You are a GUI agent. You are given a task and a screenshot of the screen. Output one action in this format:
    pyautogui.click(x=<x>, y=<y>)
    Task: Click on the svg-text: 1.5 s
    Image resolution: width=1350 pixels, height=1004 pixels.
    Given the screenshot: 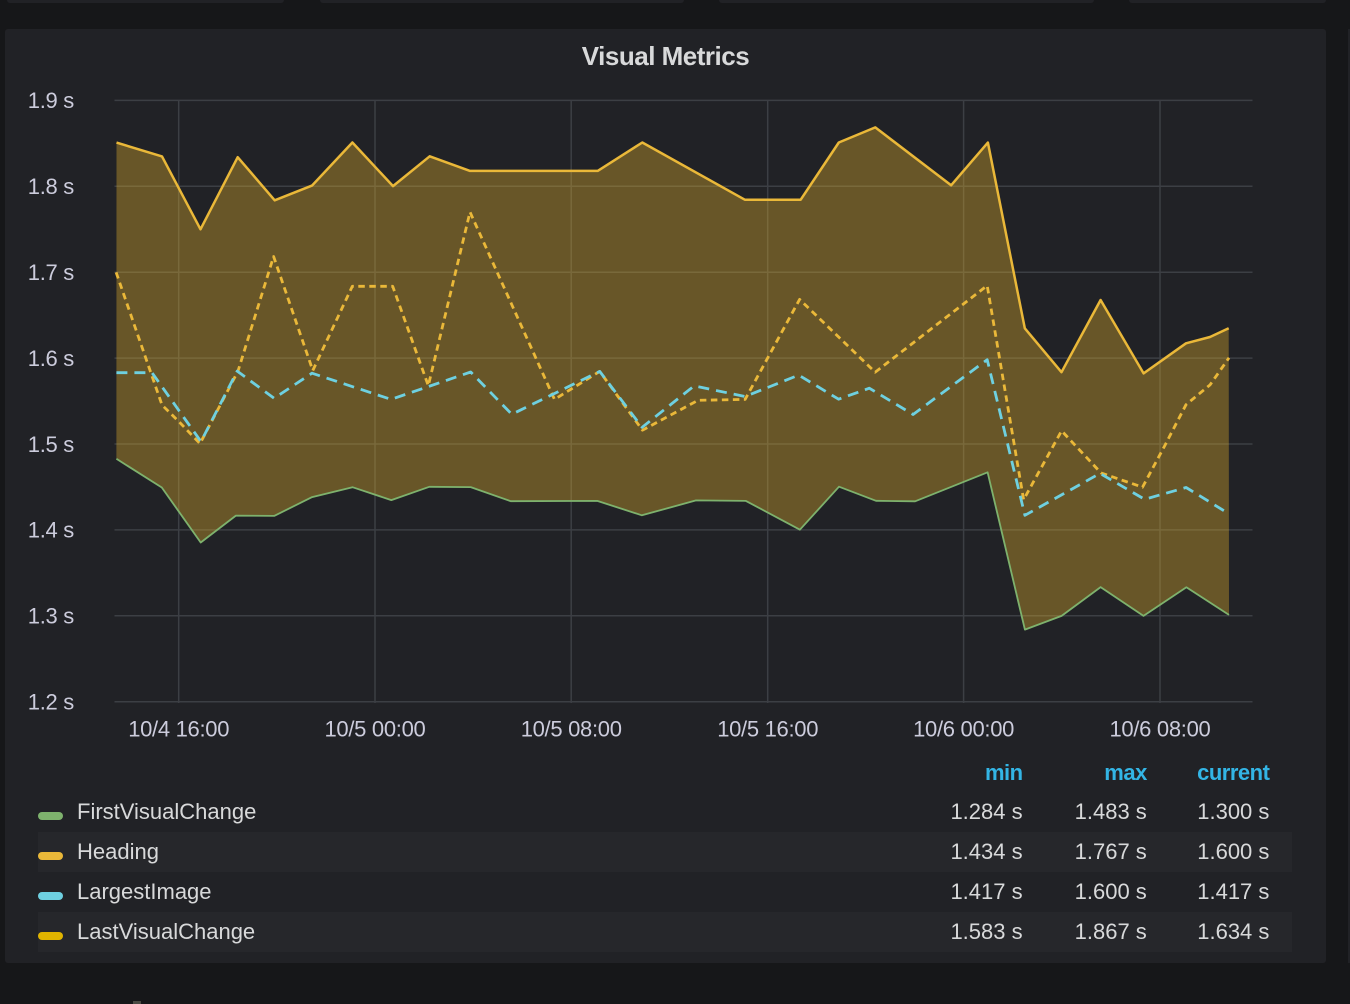 What is the action you would take?
    pyautogui.click(x=51, y=444)
    